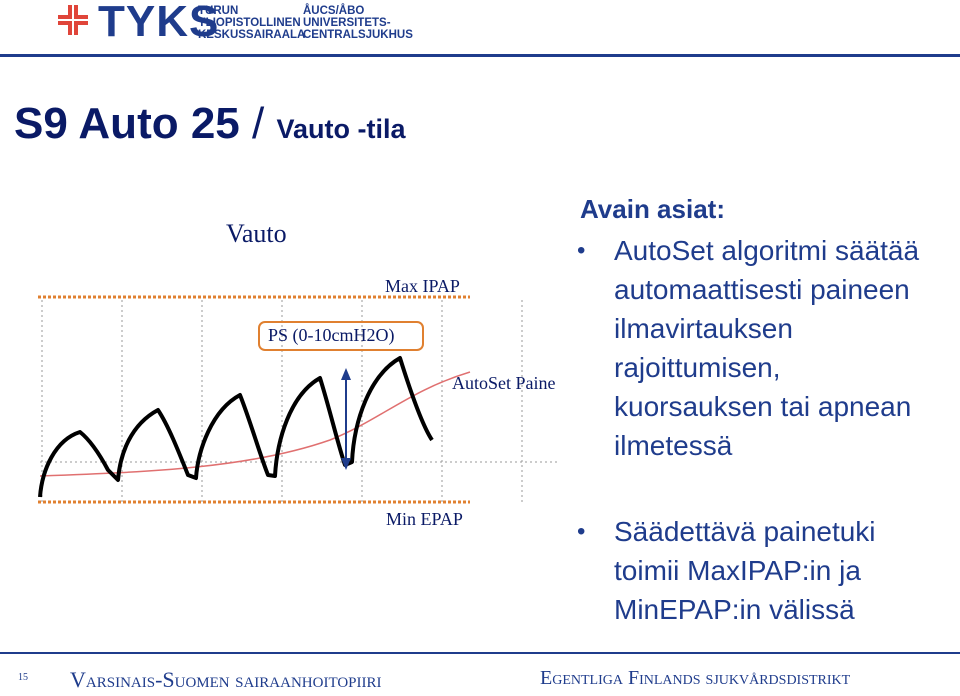  What do you see at coordinates (218, 11) in the screenshot?
I see `logo-line1-fi: TURUN` at bounding box center [218, 11].